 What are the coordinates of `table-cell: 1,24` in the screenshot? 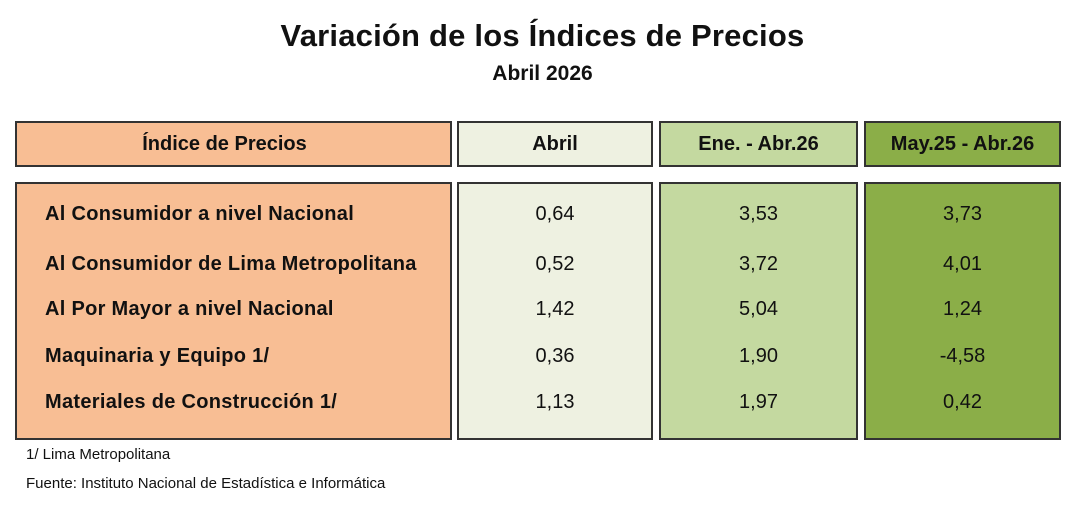 It's located at (962, 309).